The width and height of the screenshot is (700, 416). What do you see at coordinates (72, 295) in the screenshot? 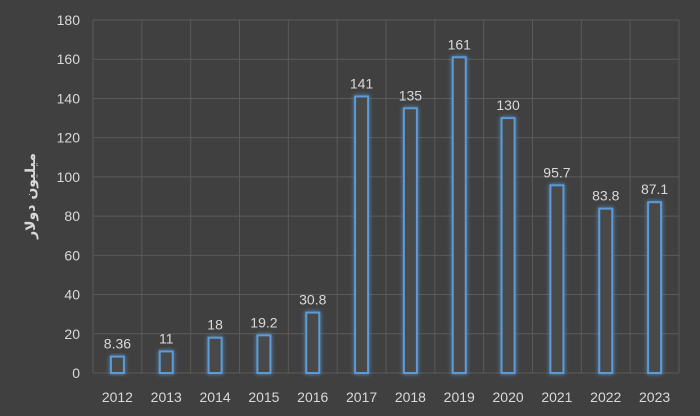
I see `y-tick-label-2: 40` at bounding box center [72, 295].